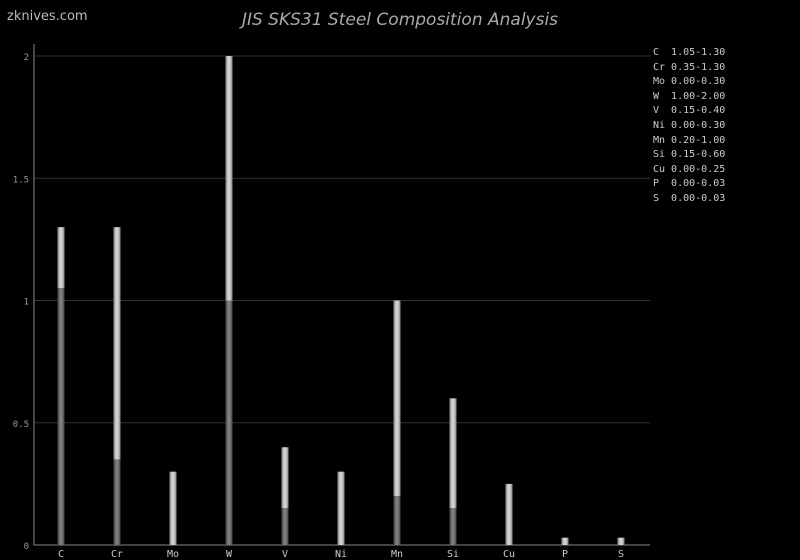  What do you see at coordinates (21, 180) in the screenshot?
I see `y-tick-label: 1.5` at bounding box center [21, 180].